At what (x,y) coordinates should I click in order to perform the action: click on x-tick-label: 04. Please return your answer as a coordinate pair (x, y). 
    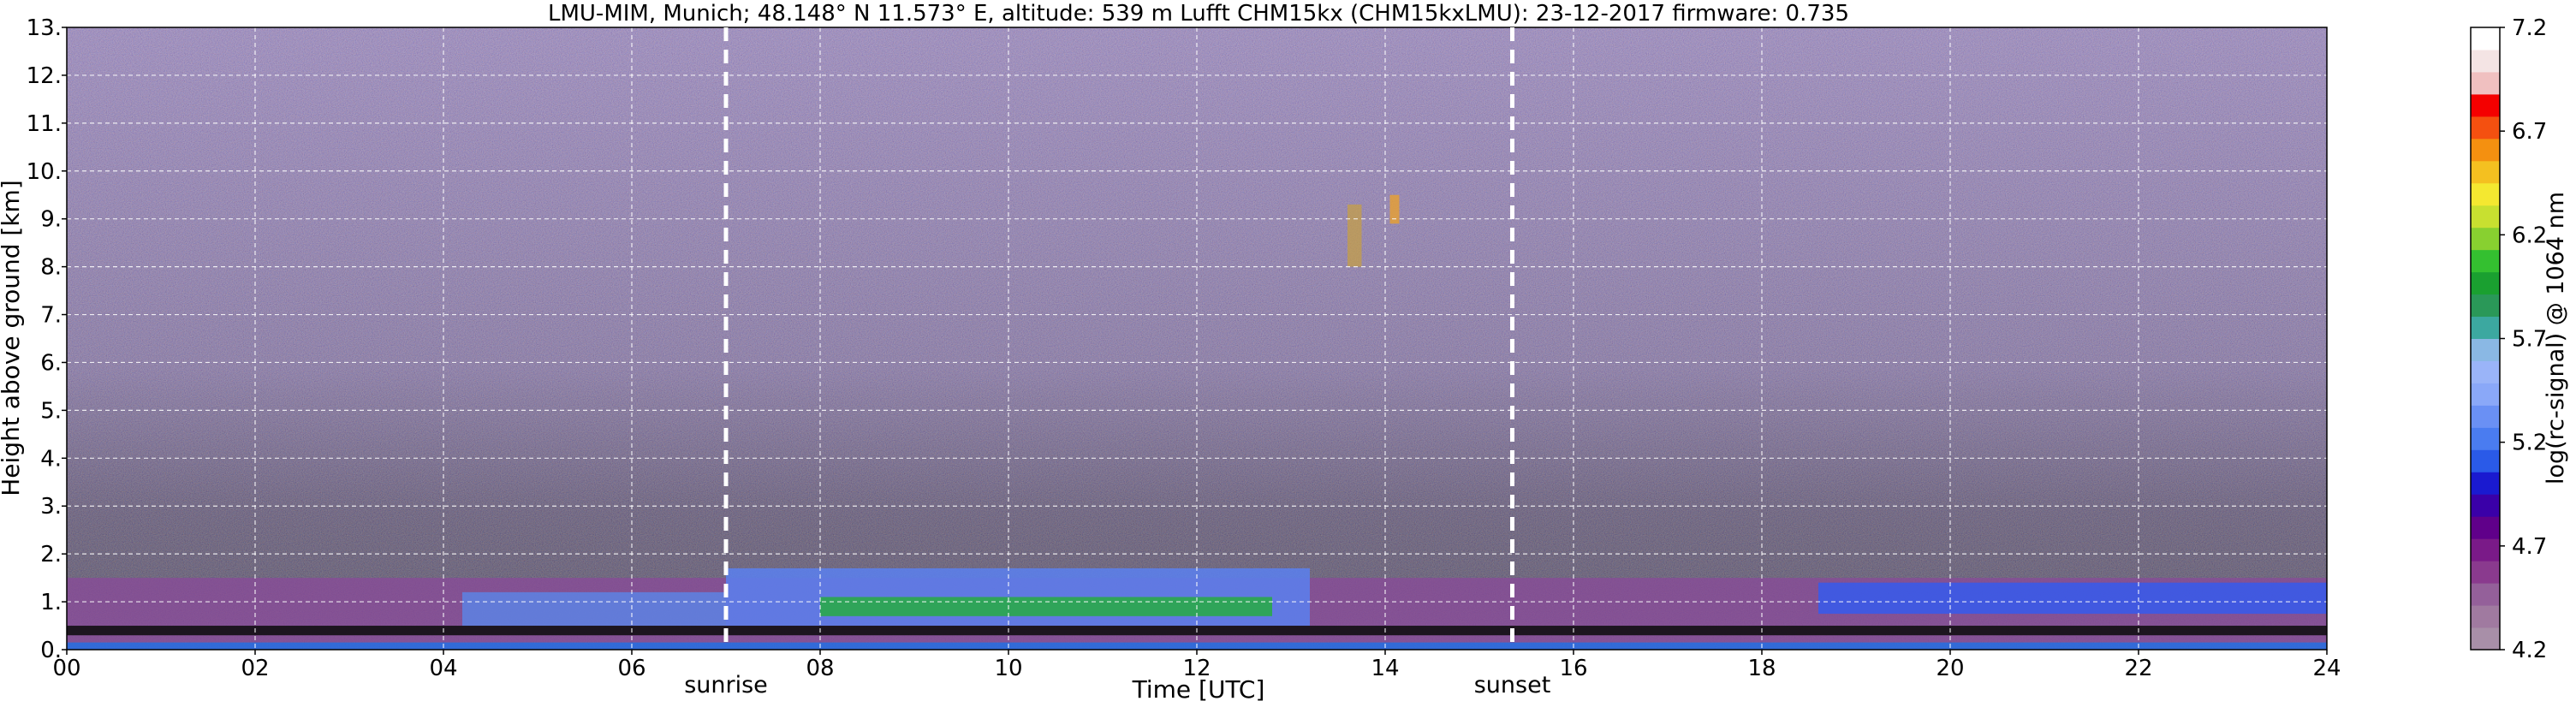
    Looking at the image, I should click on (443, 668).